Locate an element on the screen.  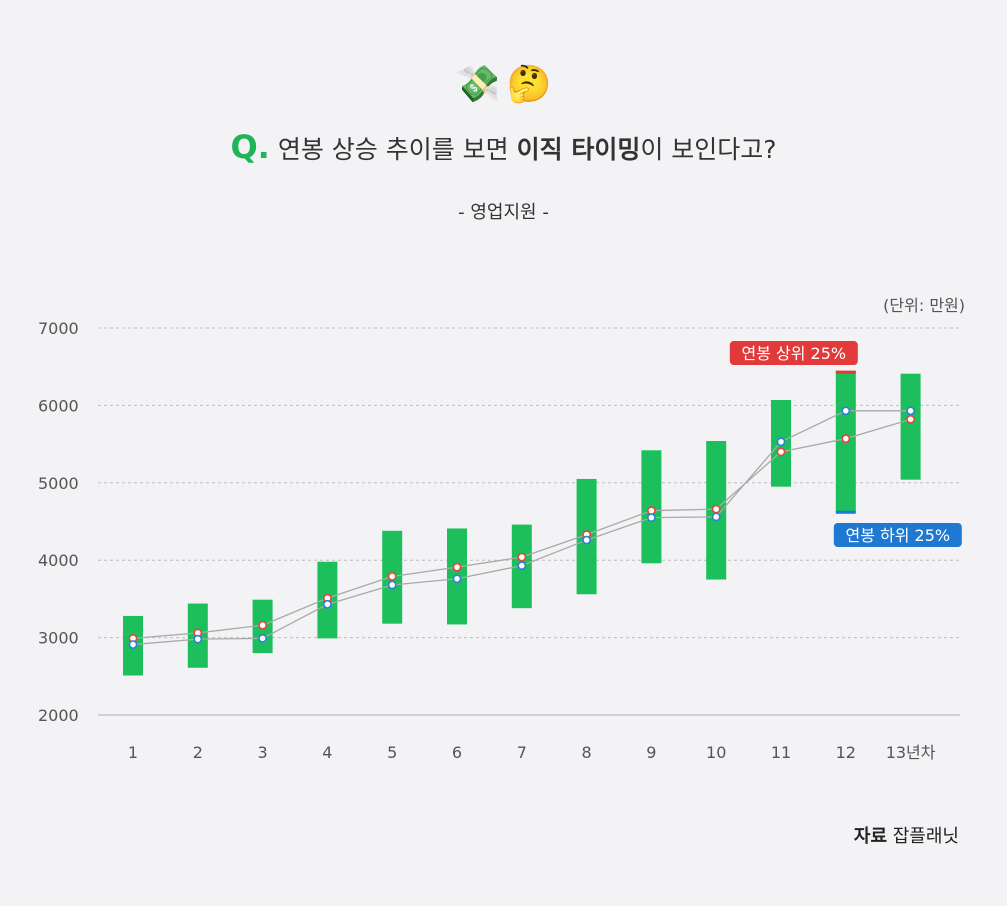
y-tick-label: 3000 is located at coordinates (58, 638).